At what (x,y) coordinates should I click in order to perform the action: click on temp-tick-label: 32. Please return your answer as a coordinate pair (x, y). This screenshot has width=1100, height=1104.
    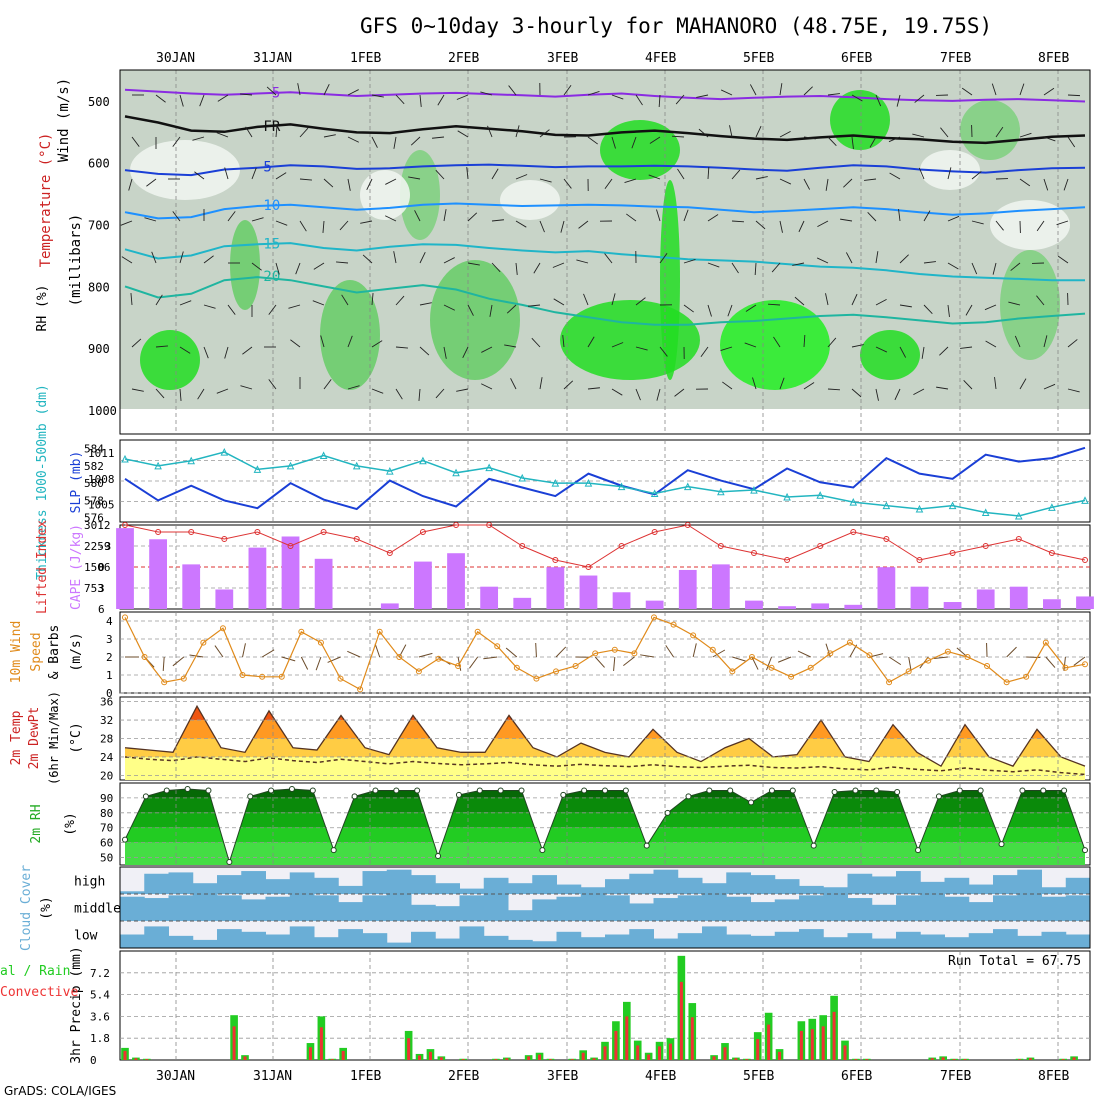
    Looking at the image, I should click on (106, 720).